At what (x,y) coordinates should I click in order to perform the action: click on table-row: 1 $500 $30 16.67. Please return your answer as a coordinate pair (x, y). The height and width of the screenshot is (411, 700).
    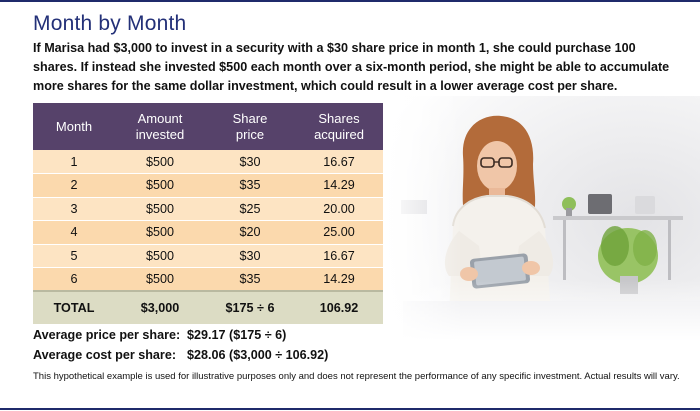
    Looking at the image, I should click on (208, 162).